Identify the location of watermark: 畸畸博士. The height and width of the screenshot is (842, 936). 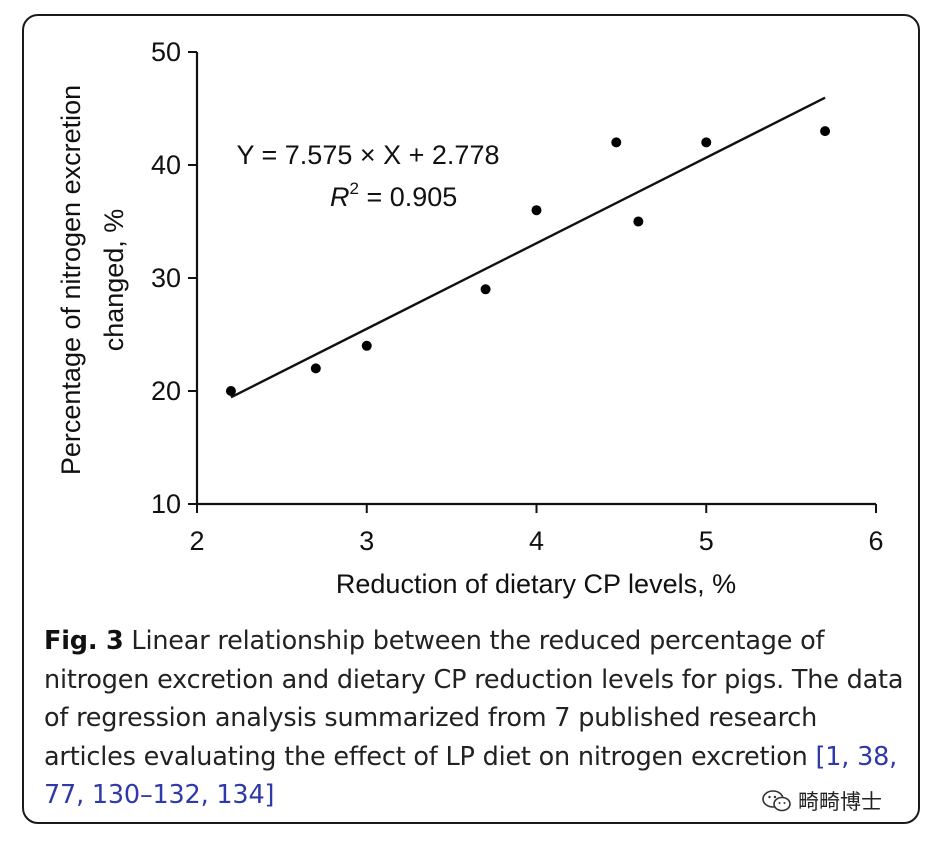
(822, 801).